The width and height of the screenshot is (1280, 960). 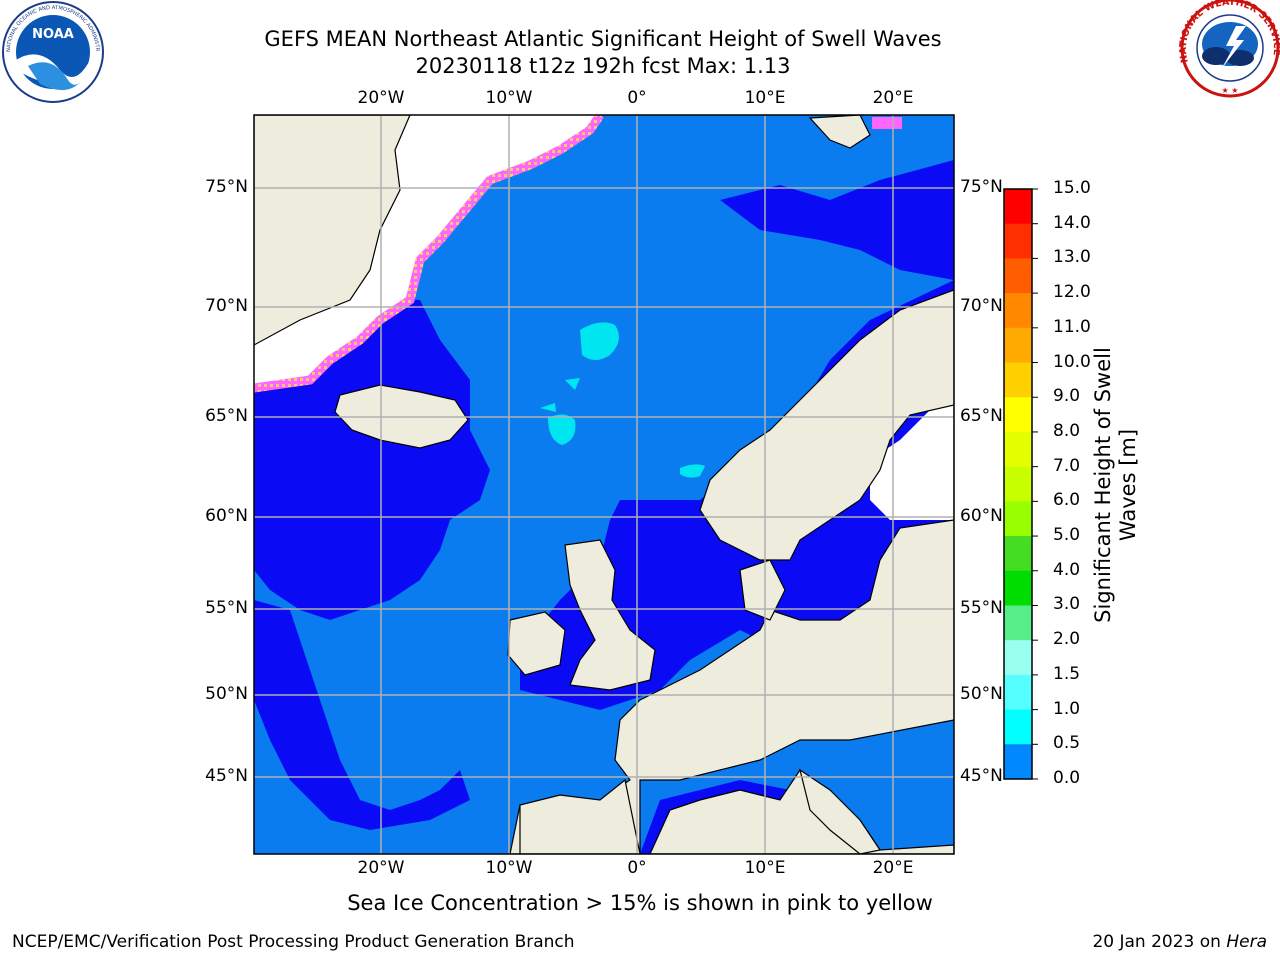 What do you see at coordinates (429, 254) in the screenshot?
I see `sea-ice-edge` at bounding box center [429, 254].